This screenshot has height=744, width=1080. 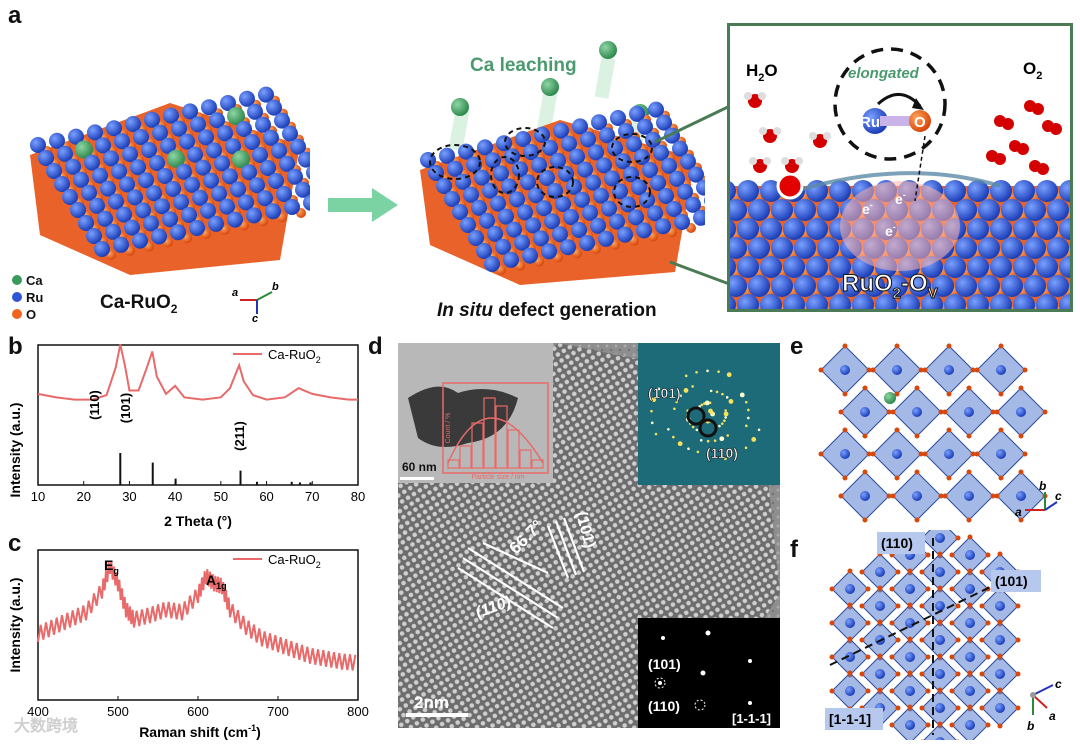 I want to click on saed-label-101: (101), so click(x=664, y=664).